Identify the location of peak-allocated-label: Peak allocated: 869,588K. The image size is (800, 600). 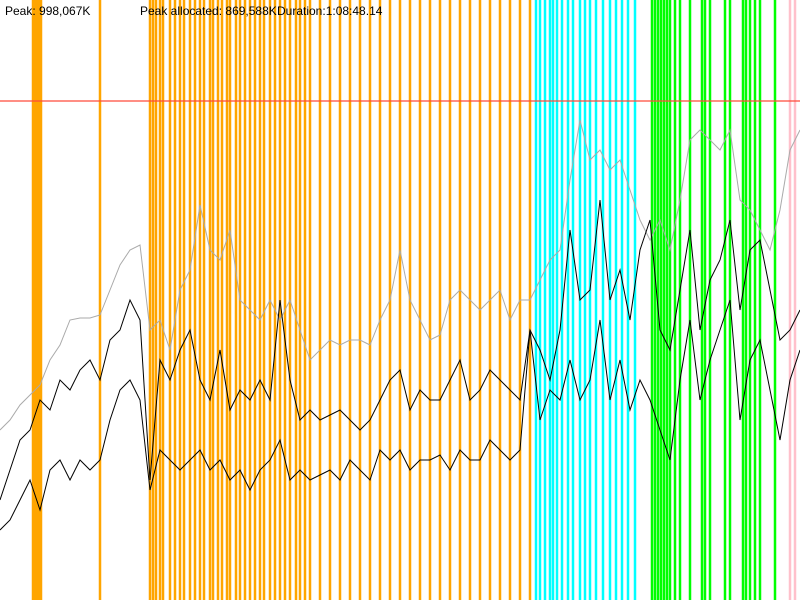
(208, 11).